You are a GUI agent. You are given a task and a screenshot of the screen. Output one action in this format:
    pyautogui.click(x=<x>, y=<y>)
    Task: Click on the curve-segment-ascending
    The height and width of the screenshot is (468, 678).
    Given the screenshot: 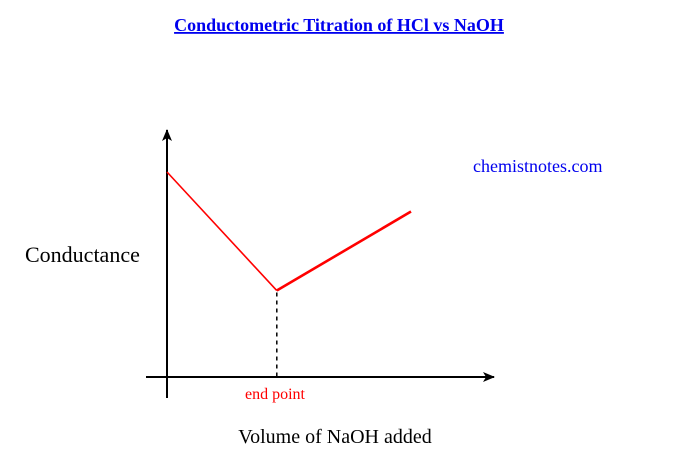 What is the action you would take?
    pyautogui.click(x=344, y=251)
    